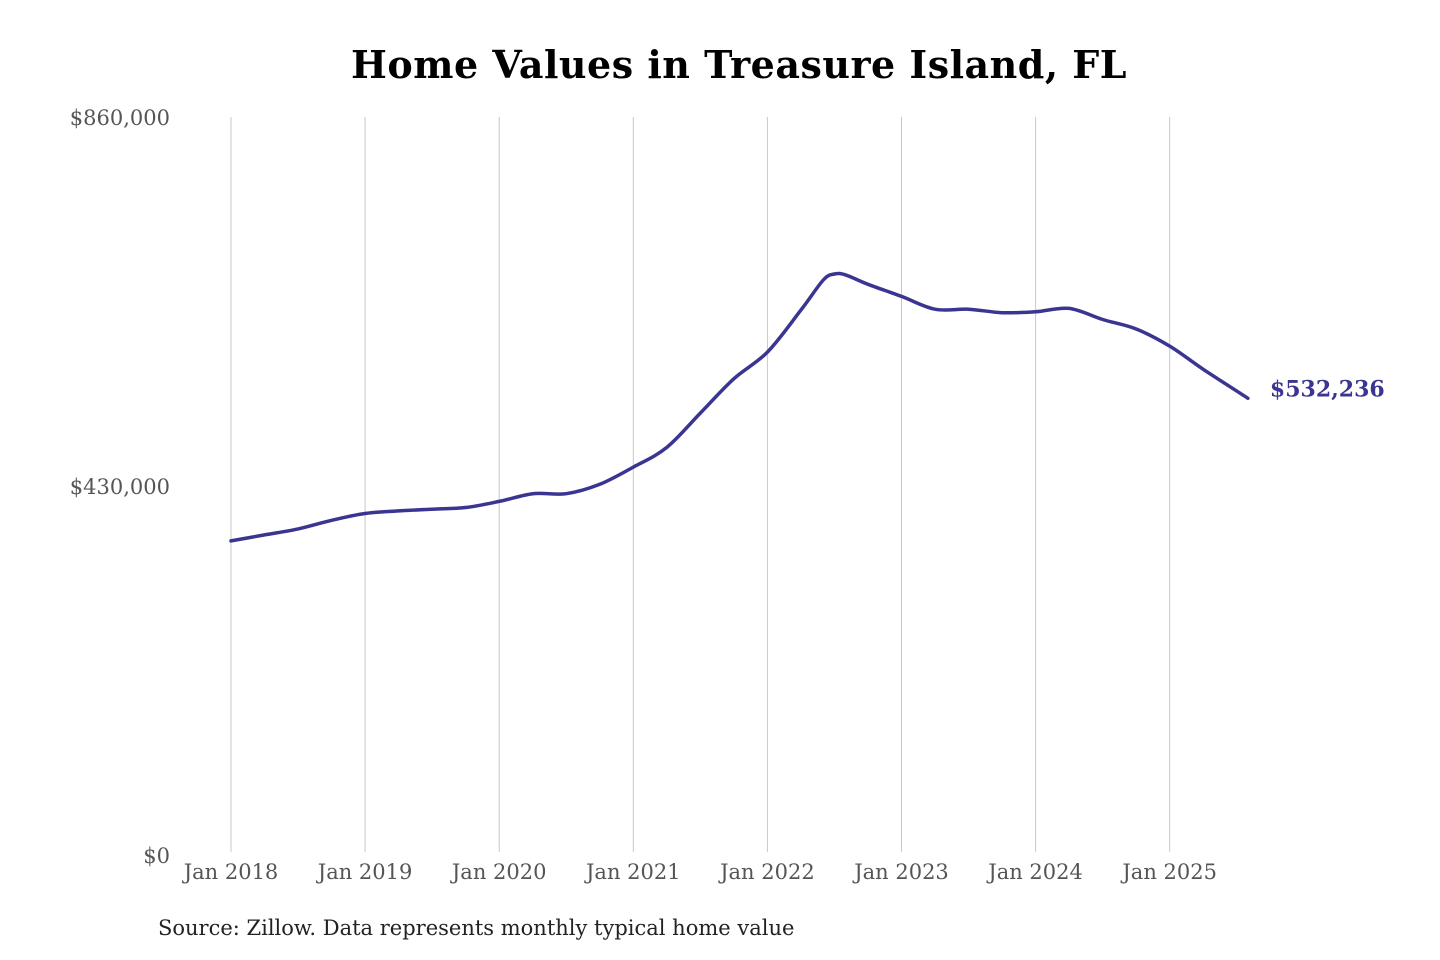 This screenshot has height=960, width=1440. I want to click on chart-title: Home Values in Treasure Island, FL, so click(739, 64).